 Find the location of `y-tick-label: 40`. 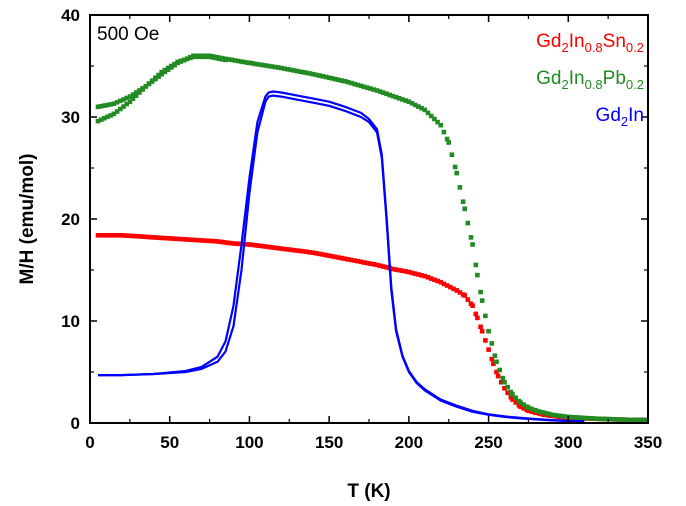

y-tick-label: 40 is located at coordinates (70, 15).